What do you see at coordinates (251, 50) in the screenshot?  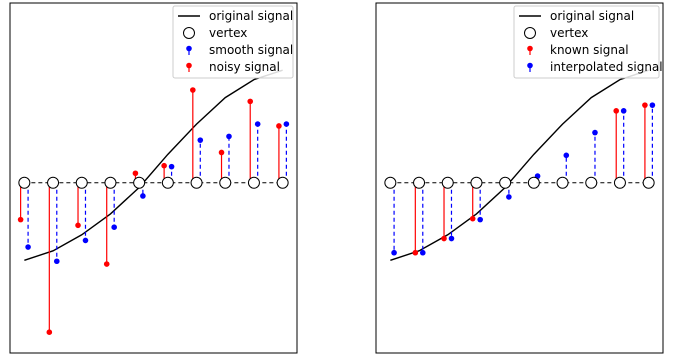 I see `legend-label: smooth signal` at bounding box center [251, 50].